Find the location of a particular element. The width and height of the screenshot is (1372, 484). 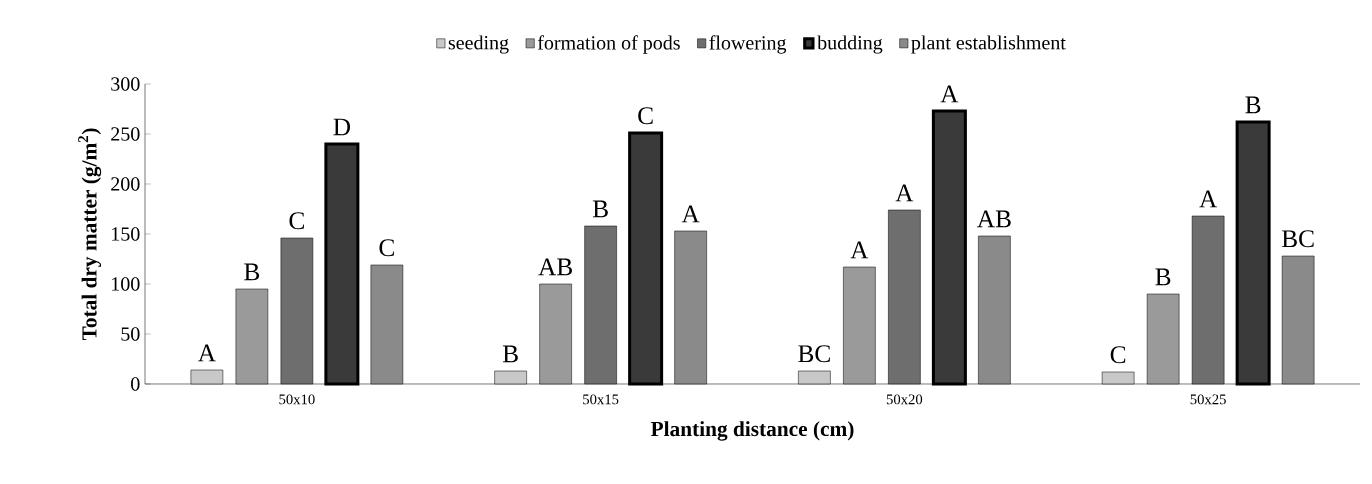

legend-label: formation of pods is located at coordinates (608, 44).